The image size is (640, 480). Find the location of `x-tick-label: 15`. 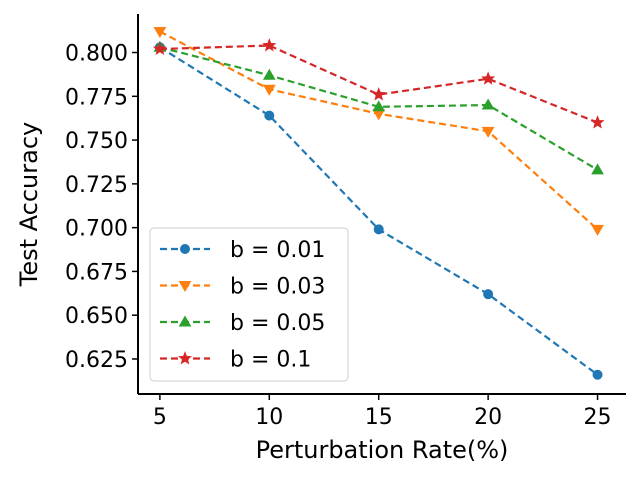

x-tick-label: 15 is located at coordinates (379, 417).